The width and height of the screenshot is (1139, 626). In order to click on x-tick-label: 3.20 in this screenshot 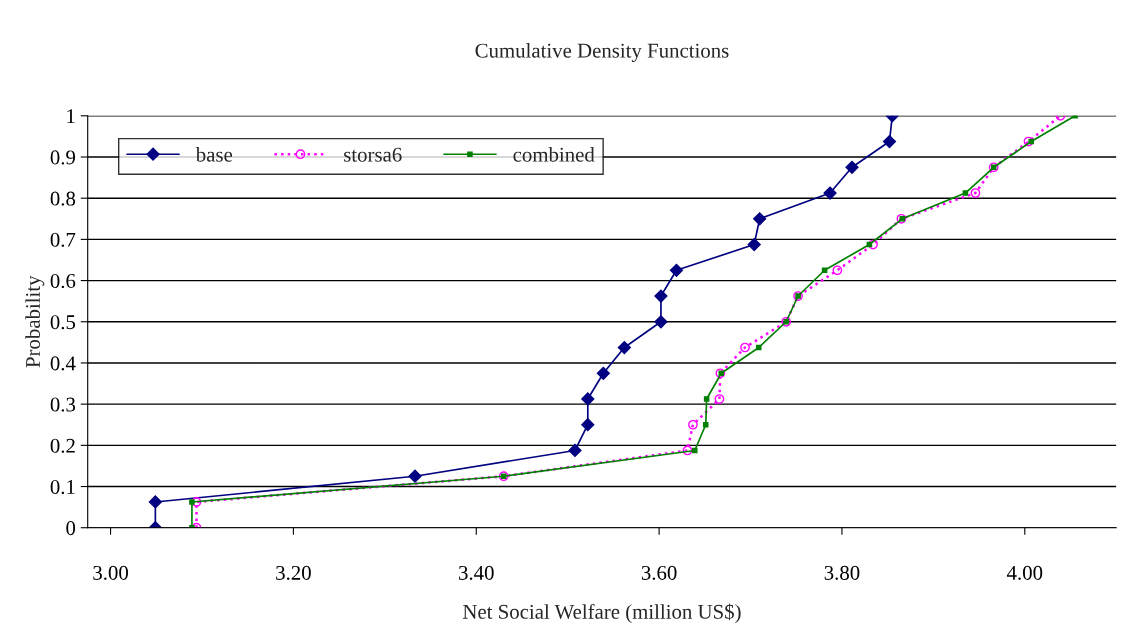, I will do `click(293, 572)`.